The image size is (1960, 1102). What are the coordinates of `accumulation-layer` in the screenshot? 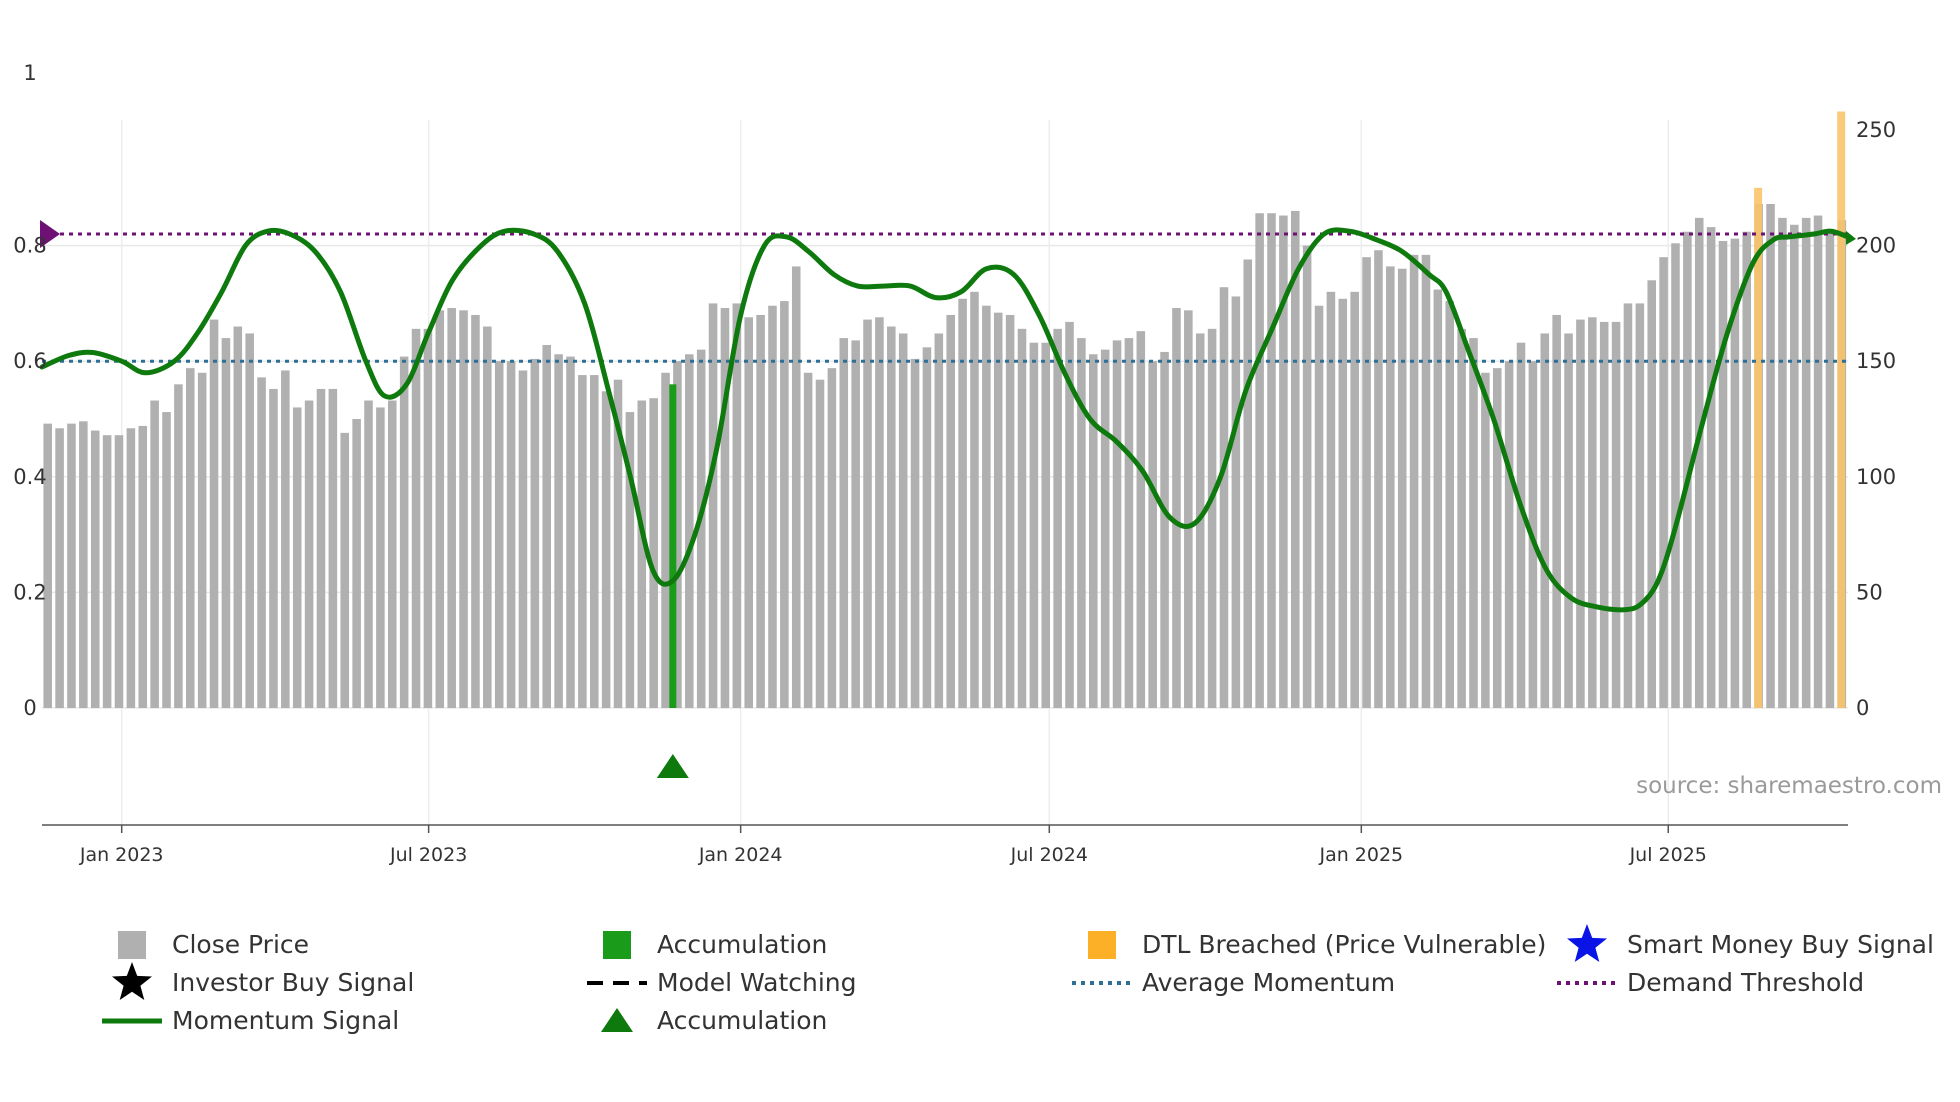 It's located at (672, 581).